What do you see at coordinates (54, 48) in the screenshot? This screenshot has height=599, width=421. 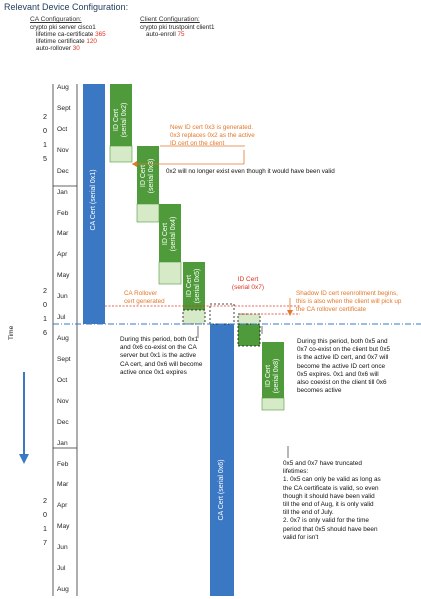 I see `ca_config-line-text: auto-rollover` at bounding box center [54, 48].